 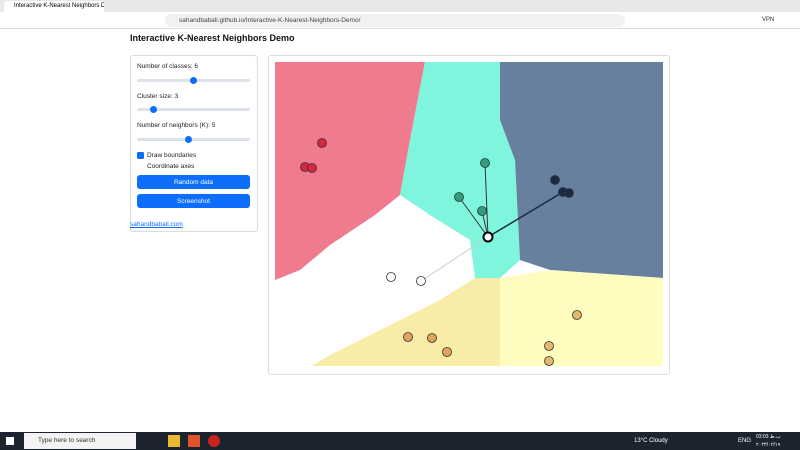 What do you see at coordinates (651, 441) in the screenshot?
I see `weather: 13°C Cloudy` at bounding box center [651, 441].